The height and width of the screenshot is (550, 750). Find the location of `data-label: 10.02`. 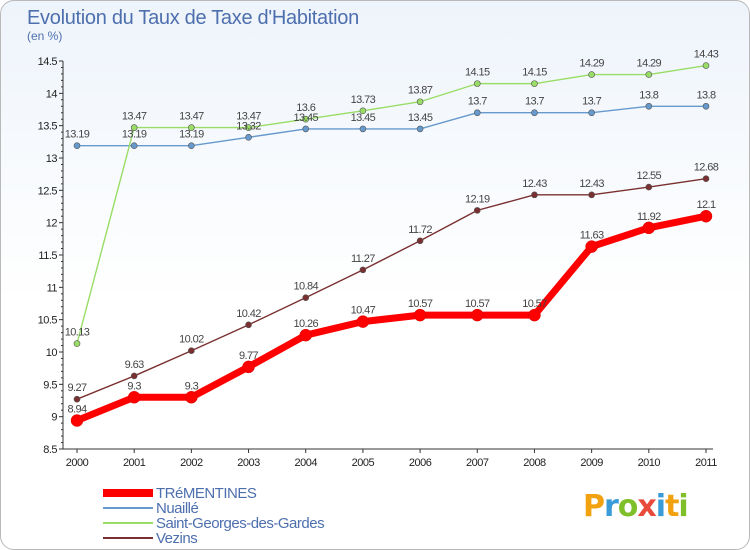

data-label: 10.02 is located at coordinates (191, 340).